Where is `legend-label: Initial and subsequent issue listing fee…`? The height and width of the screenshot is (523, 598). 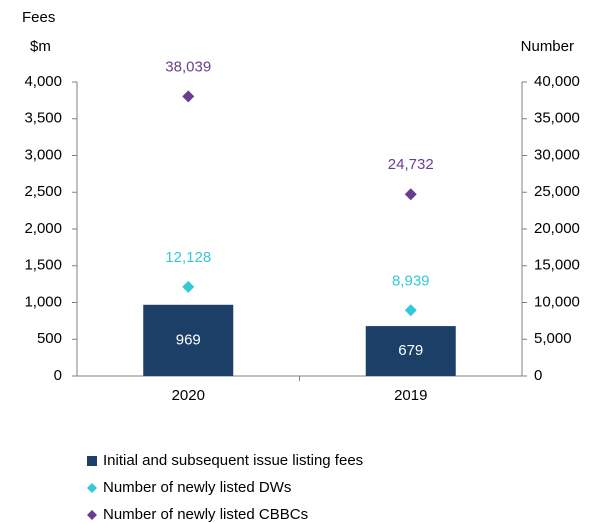 legend-label: Initial and subsequent issue listing fee… is located at coordinates (233, 460).